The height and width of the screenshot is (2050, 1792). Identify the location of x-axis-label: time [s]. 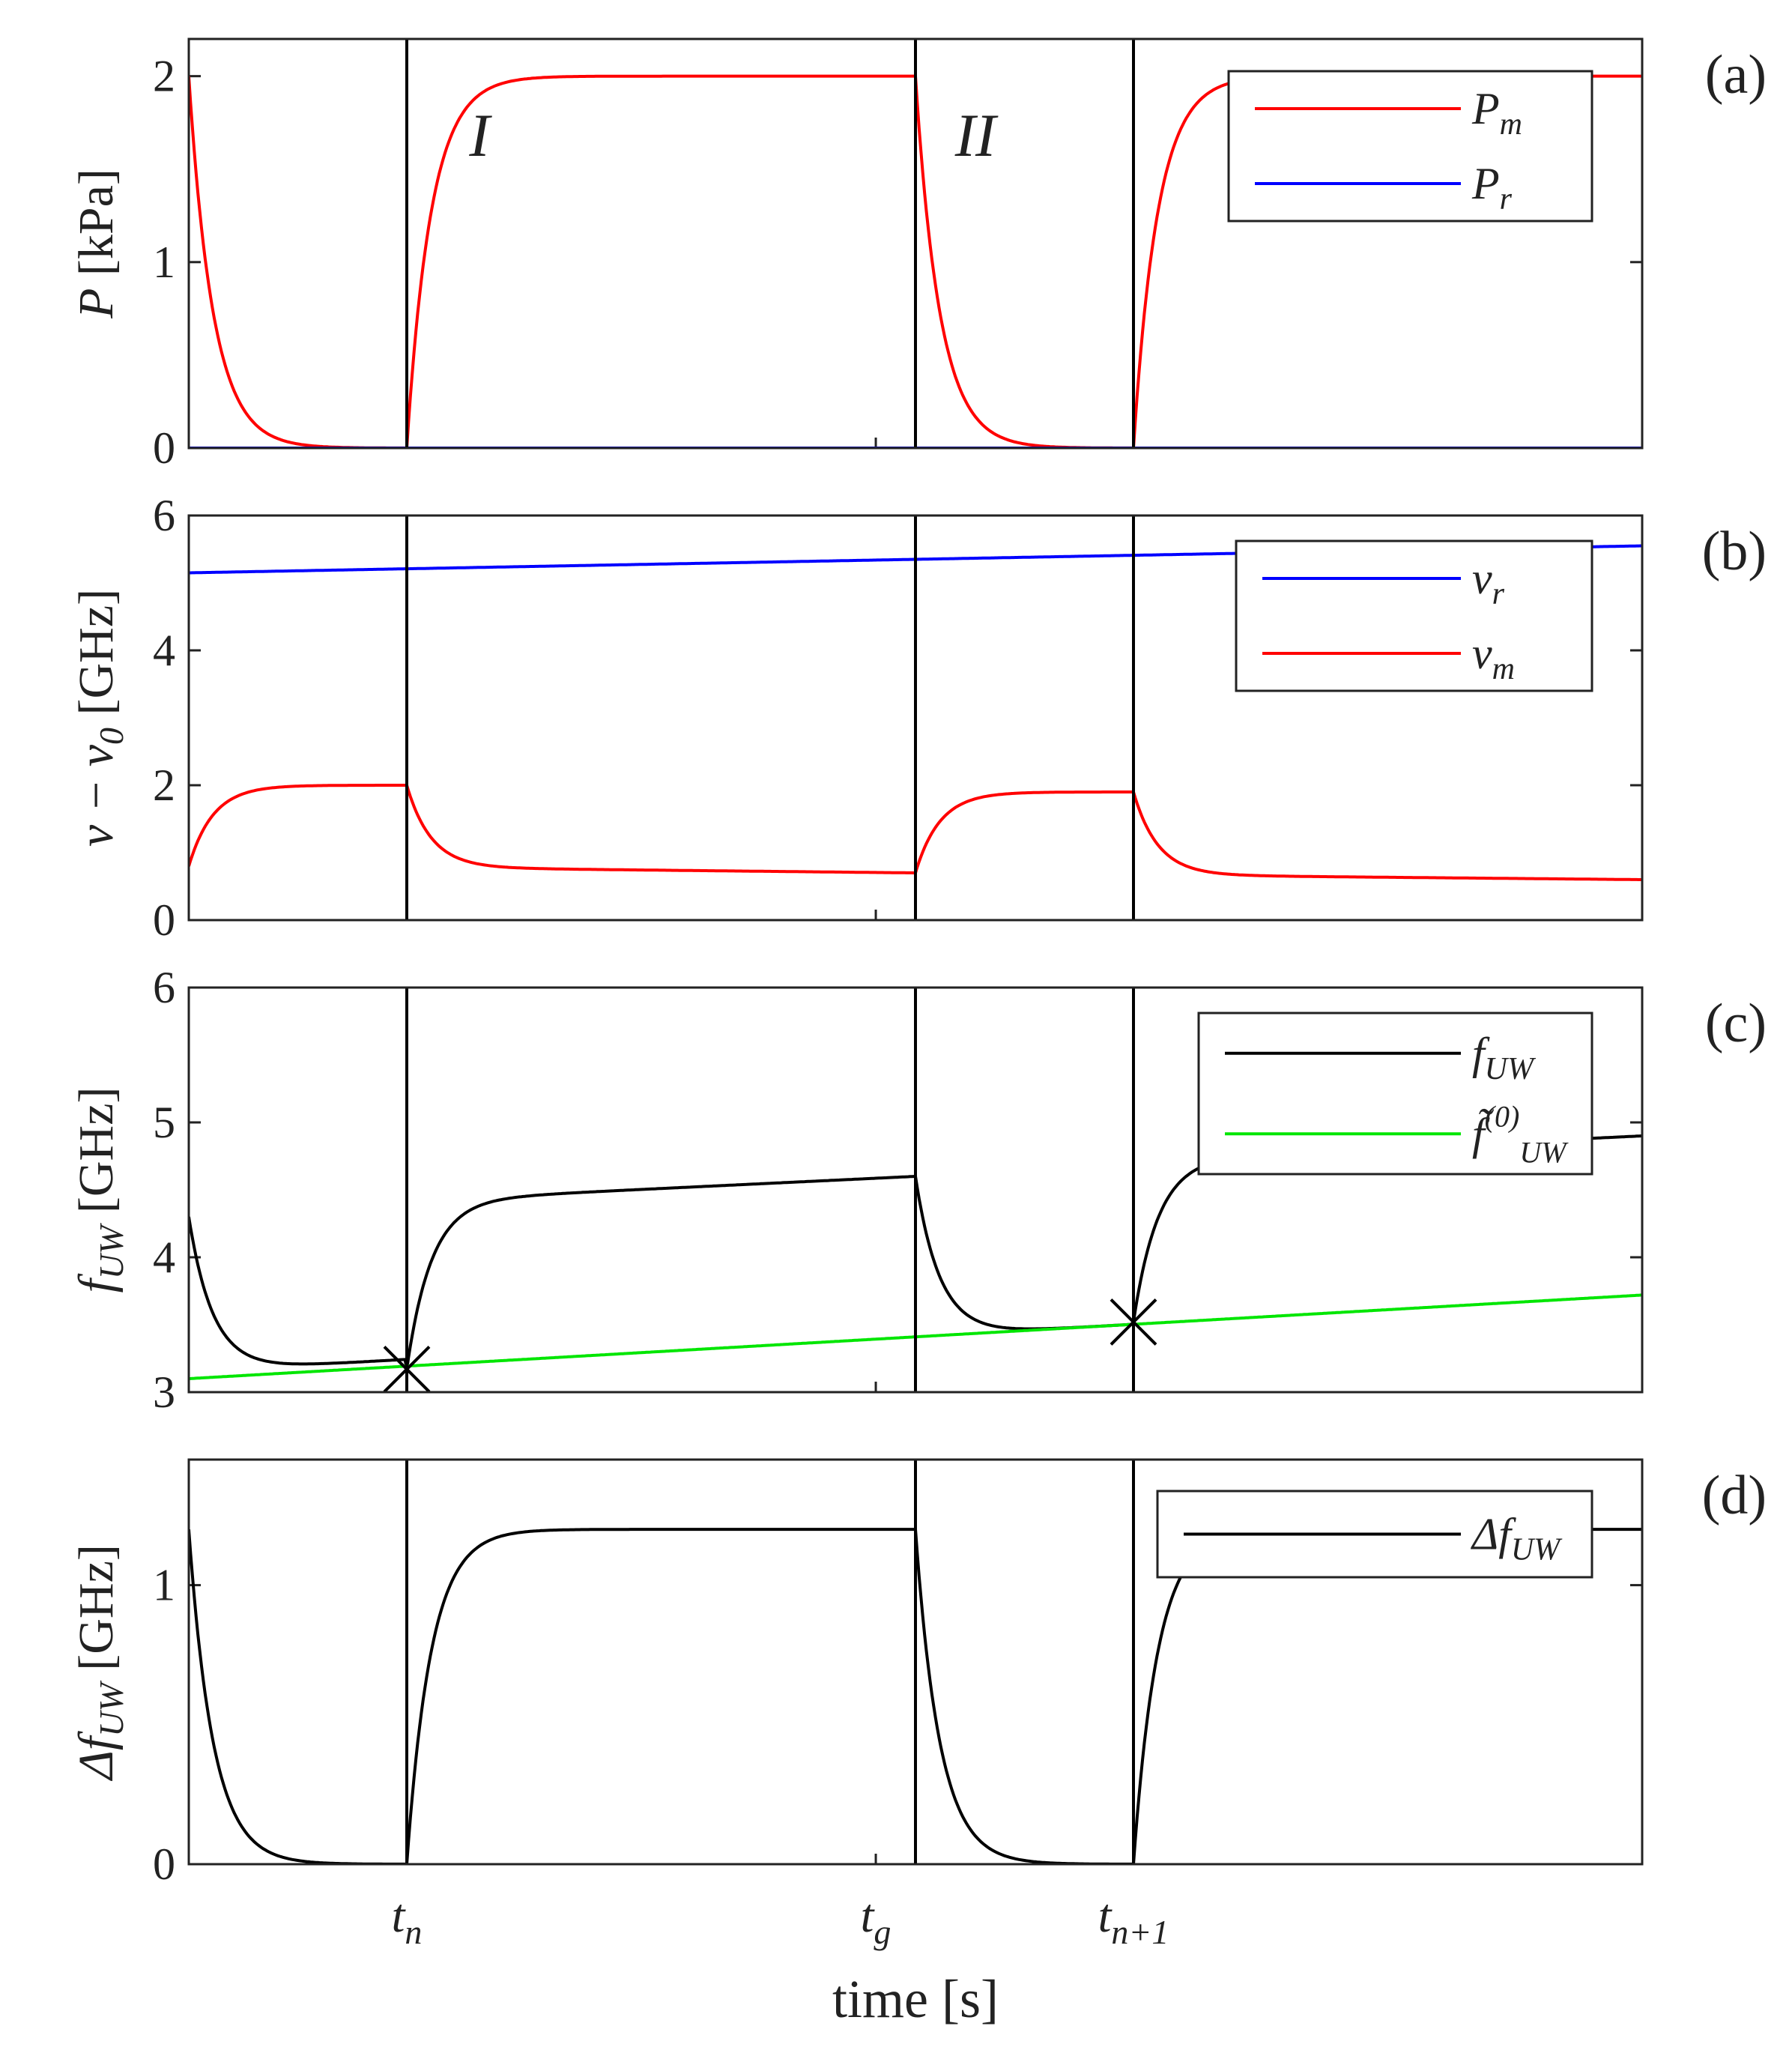
(915, 1999).